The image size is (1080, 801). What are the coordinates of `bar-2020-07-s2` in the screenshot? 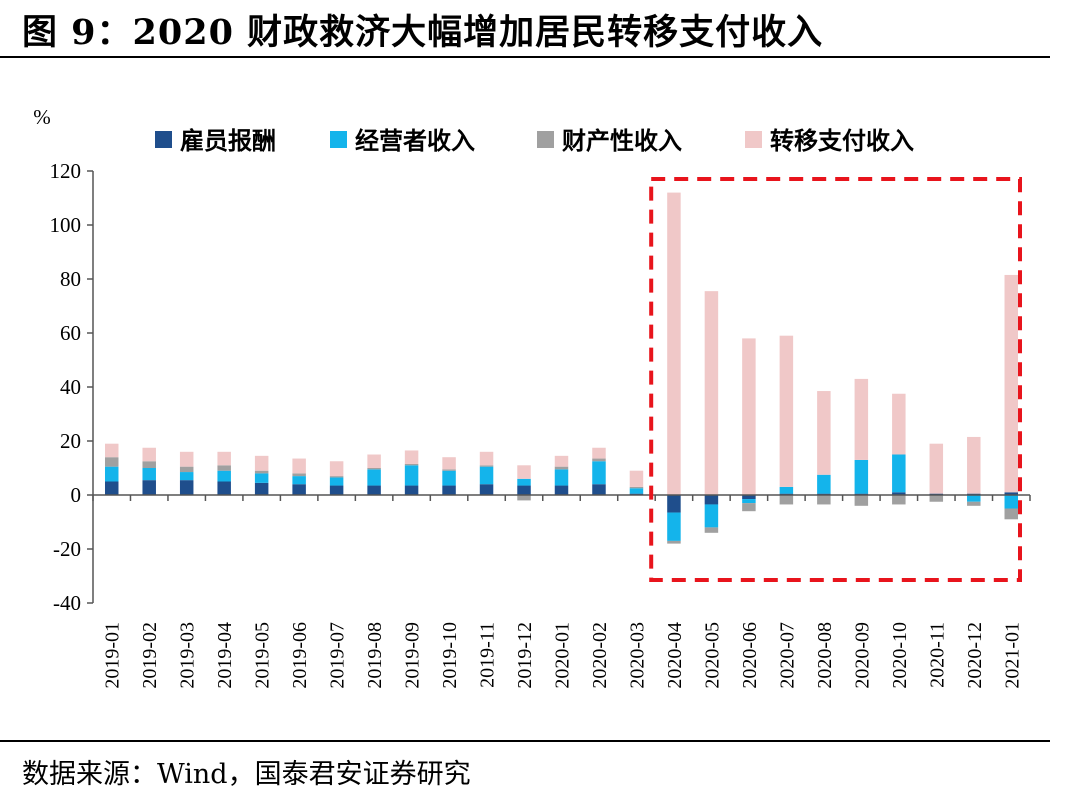 It's located at (786, 500).